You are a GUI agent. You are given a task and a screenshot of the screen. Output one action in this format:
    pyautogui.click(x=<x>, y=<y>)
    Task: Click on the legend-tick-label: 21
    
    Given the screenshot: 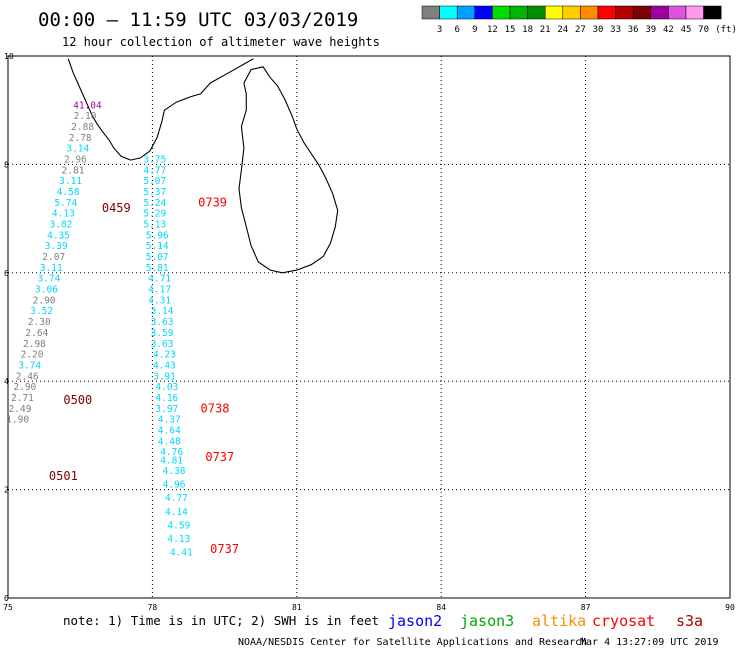 What is the action you would take?
    pyautogui.click(x=545, y=30)
    